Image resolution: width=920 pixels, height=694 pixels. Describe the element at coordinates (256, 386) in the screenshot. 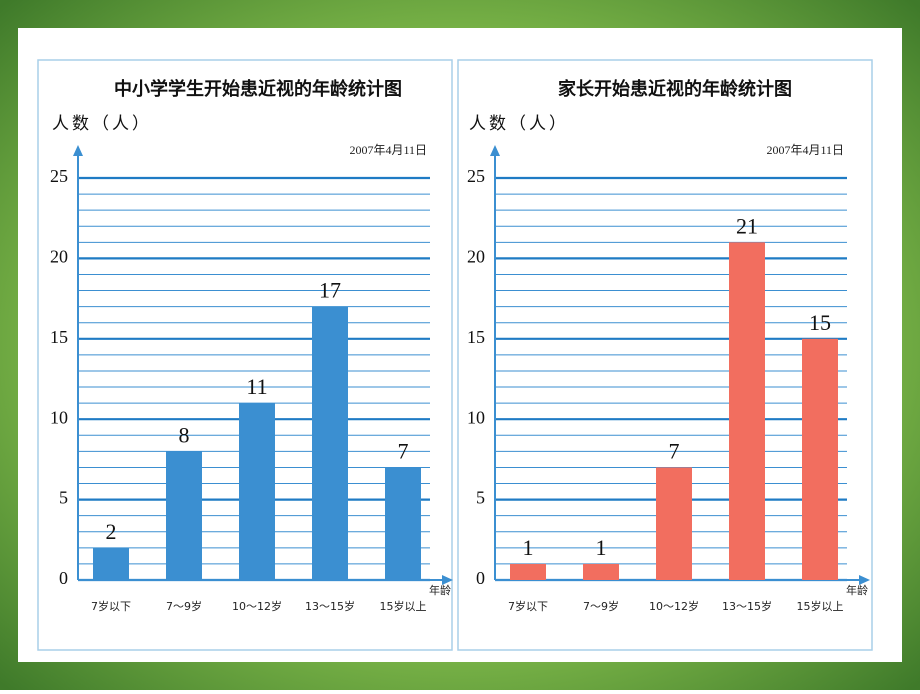

I see `value-label: 11` at that location.